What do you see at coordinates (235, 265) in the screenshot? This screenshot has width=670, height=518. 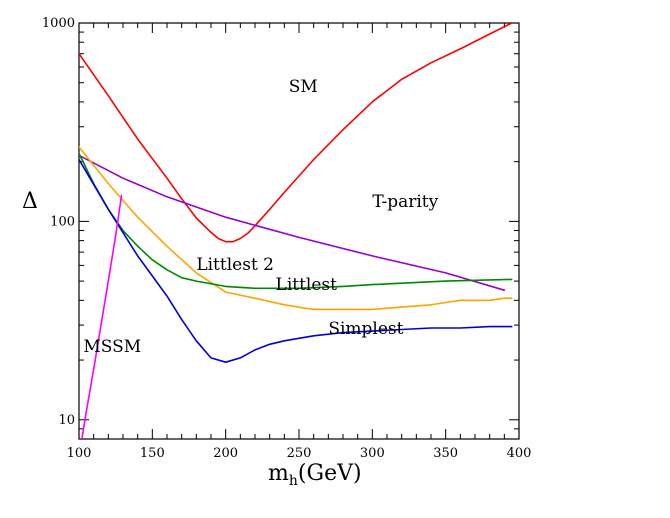 I see `curve-label-littlest-2: Littlest 2` at bounding box center [235, 265].